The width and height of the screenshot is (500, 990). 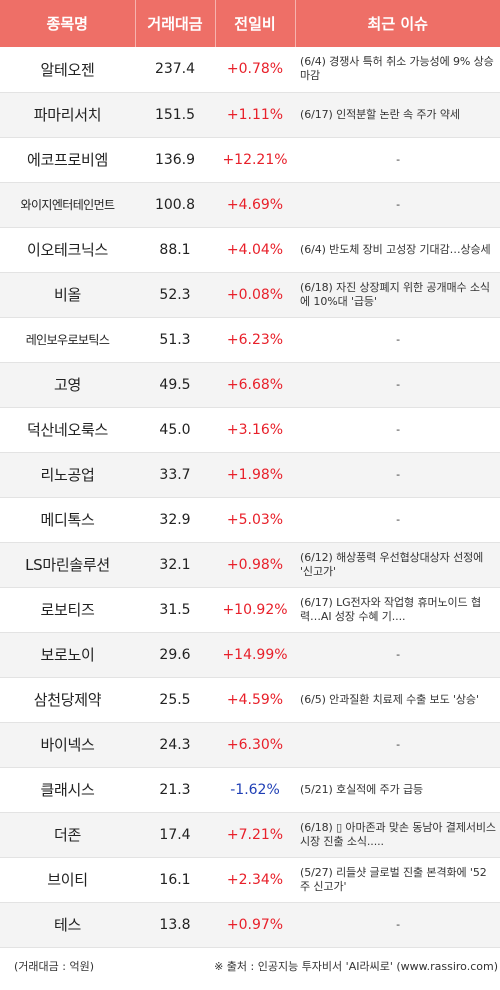 I want to click on trading-value: 17.4, so click(x=175, y=835).